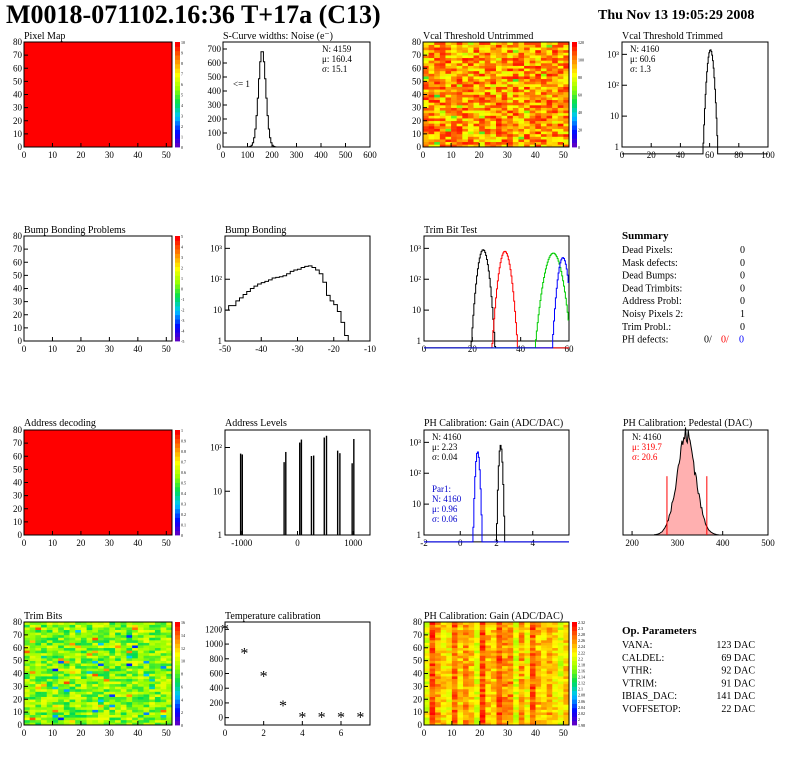 This screenshot has width=796, height=772. What do you see at coordinates (419, 341) in the screenshot?
I see `y-tick-label: 1` at bounding box center [419, 341].